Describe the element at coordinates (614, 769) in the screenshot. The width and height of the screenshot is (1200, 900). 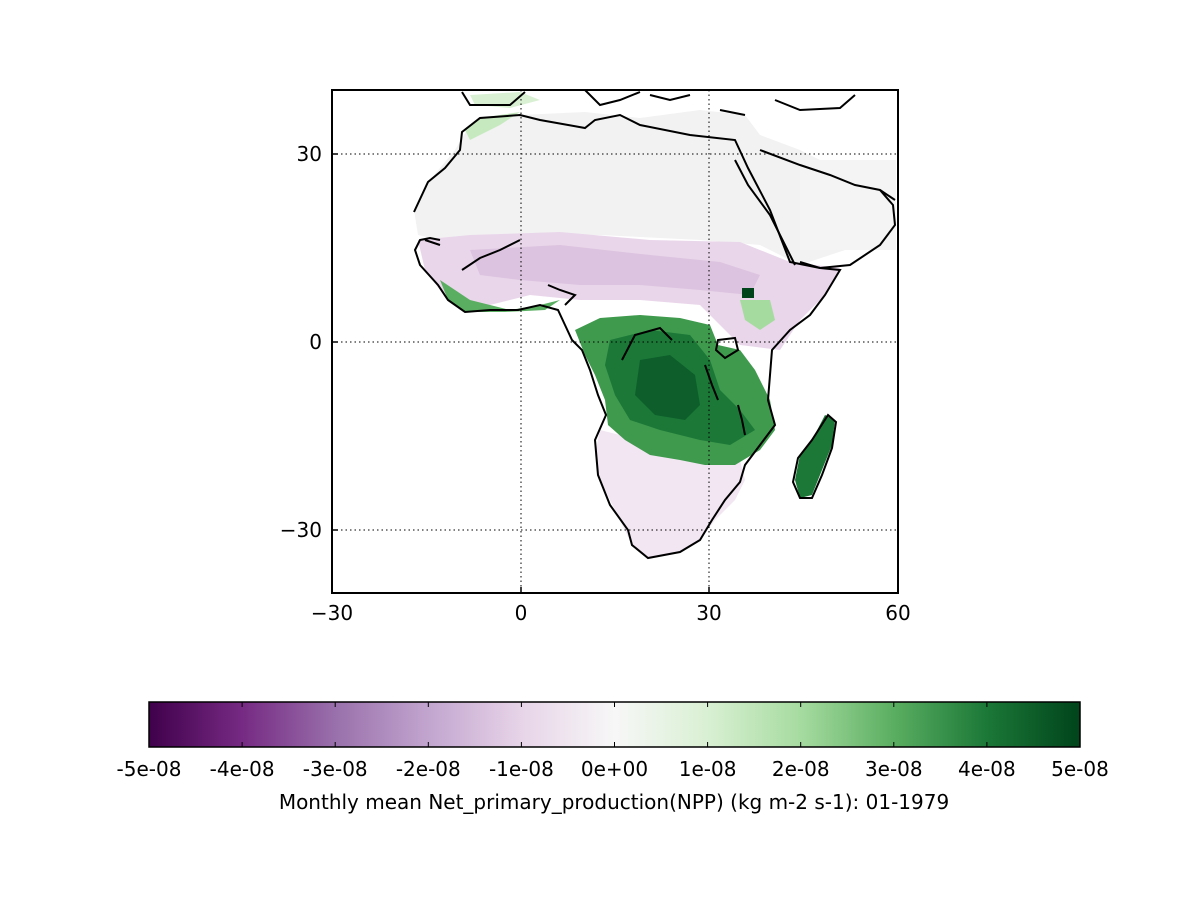
I see `colorbar-tick-label: 0e+00` at that location.